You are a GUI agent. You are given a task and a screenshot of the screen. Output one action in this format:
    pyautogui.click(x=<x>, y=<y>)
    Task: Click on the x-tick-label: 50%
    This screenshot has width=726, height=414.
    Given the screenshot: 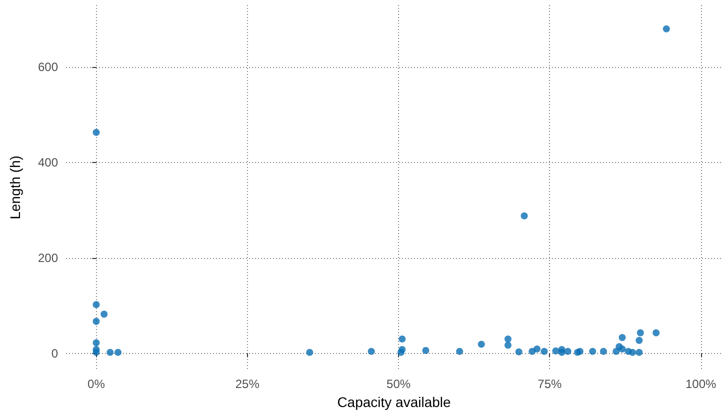 What is the action you would take?
    pyautogui.click(x=398, y=384)
    